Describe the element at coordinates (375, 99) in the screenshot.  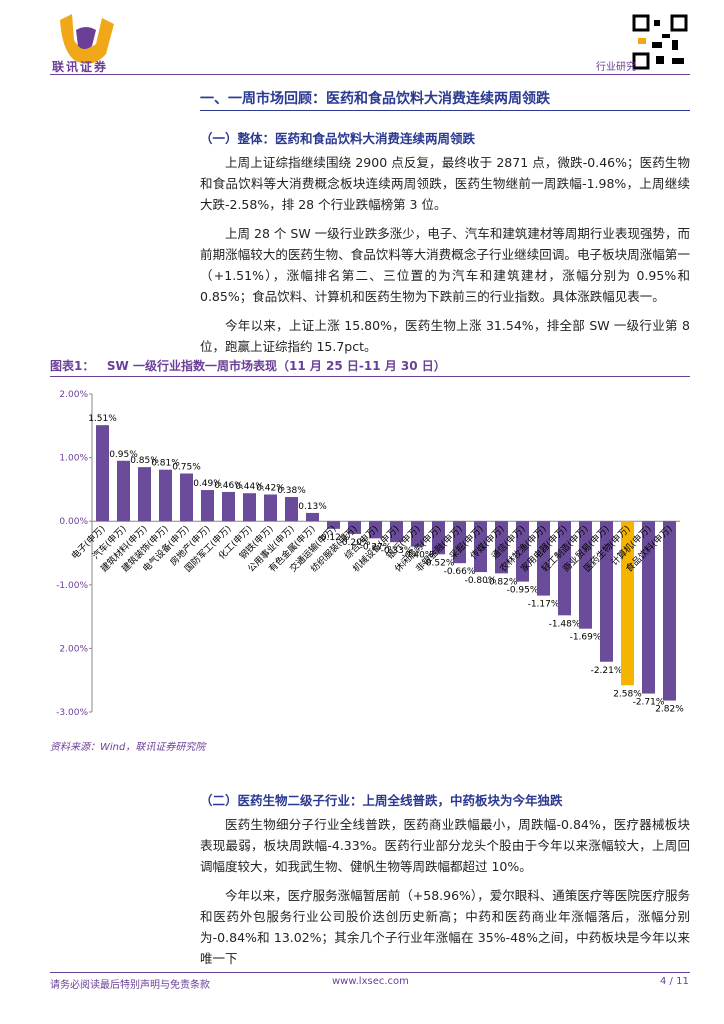
I see `h1: 一、一周市场回顾：医药和食品饮料大消费连续两周领跌` at that location.